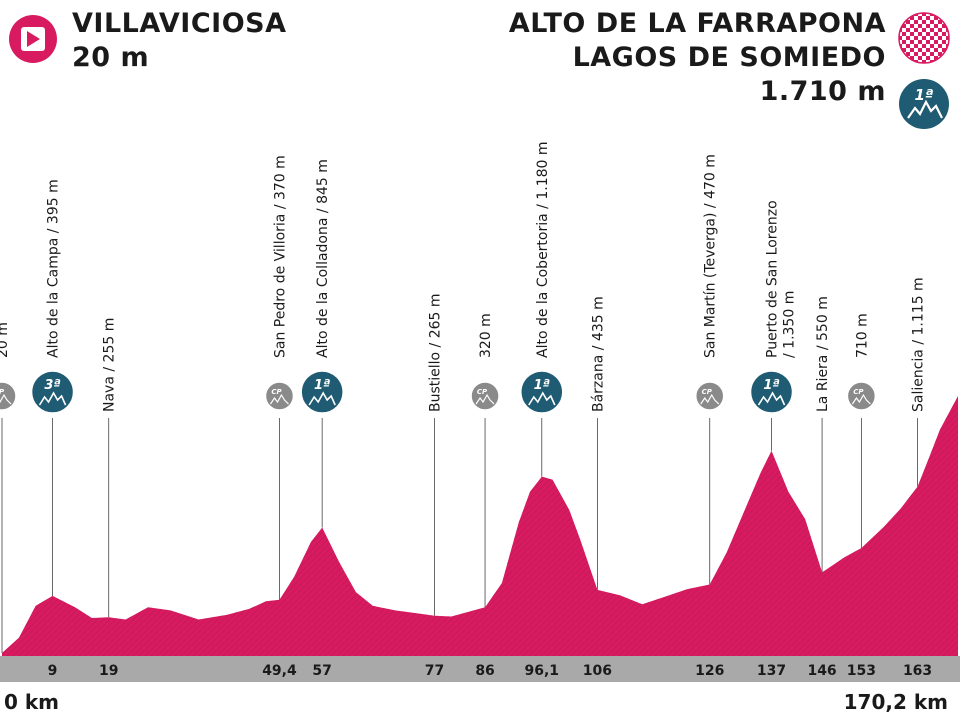 Image resolution: width=960 pixels, height=720 pixels. What do you see at coordinates (771, 671) in the screenshot?
I see `km-tick-puerto-de-san-lorenzo: 137` at bounding box center [771, 671].